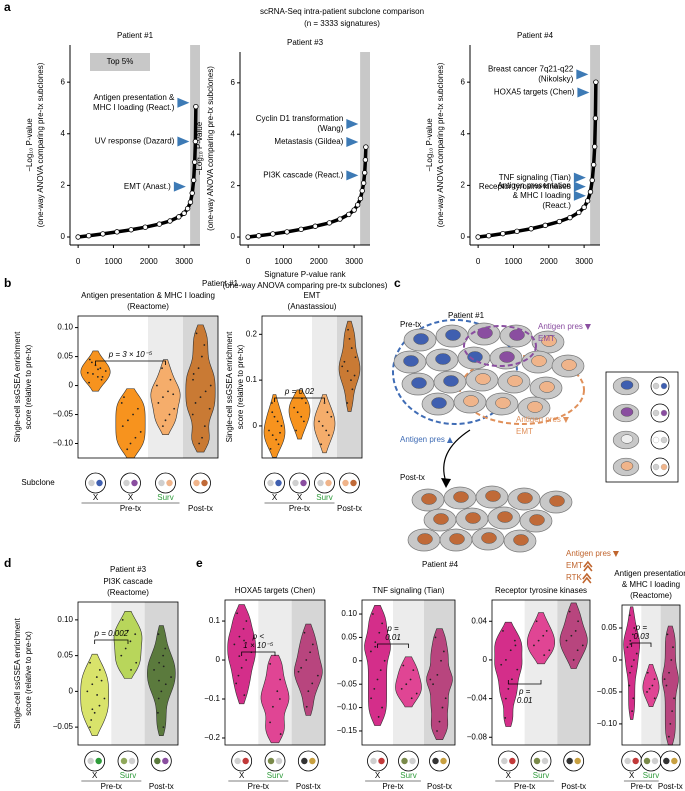 This screenshot has width=685, height=791. I want to click on y-tick-label: 0, so click(463, 236).